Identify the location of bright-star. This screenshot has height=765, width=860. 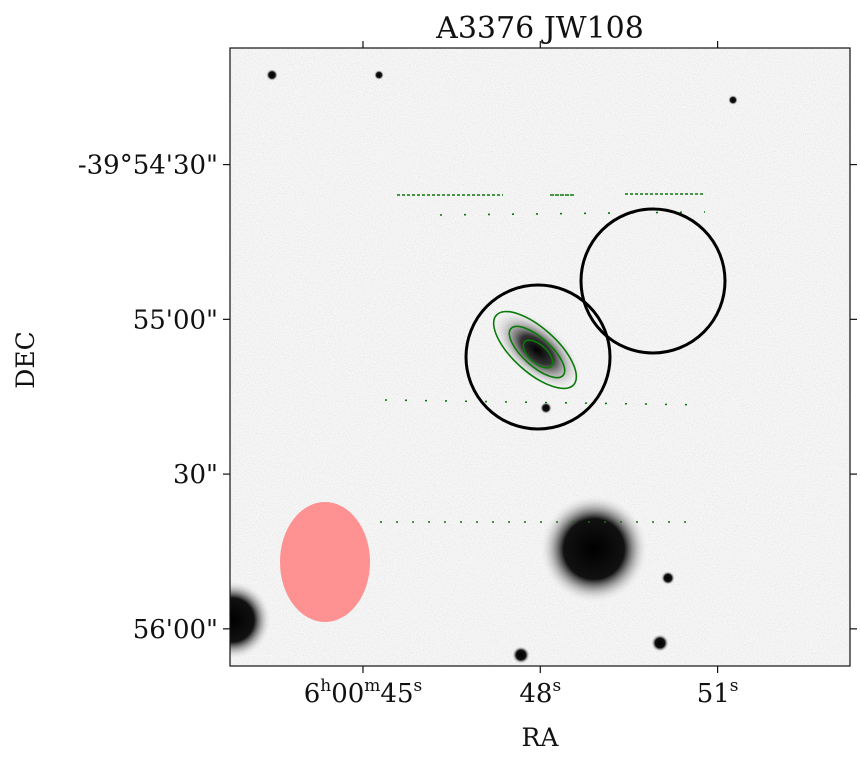
(594, 549).